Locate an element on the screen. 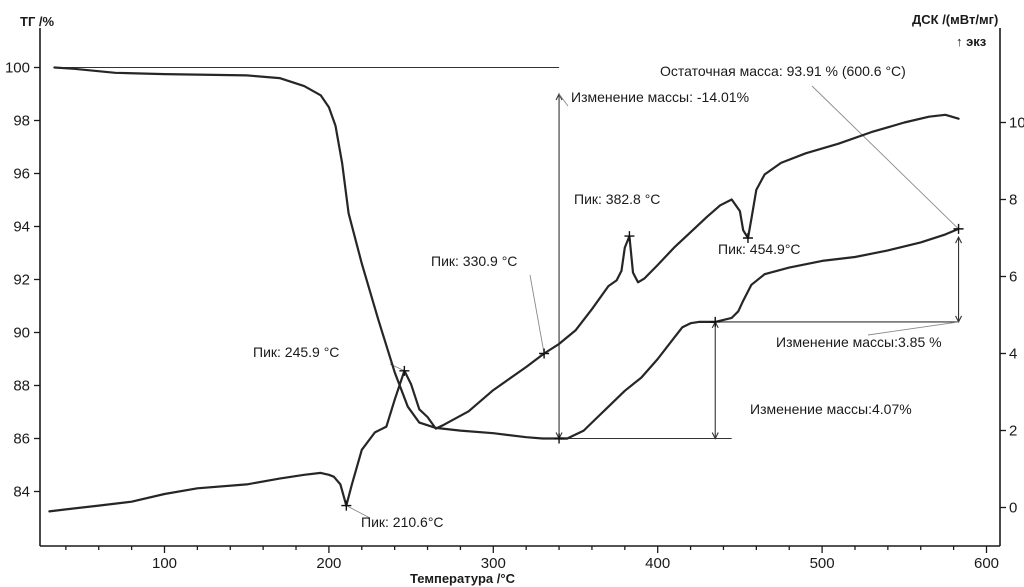  left-tick-label: 98 is located at coordinates (21, 121).